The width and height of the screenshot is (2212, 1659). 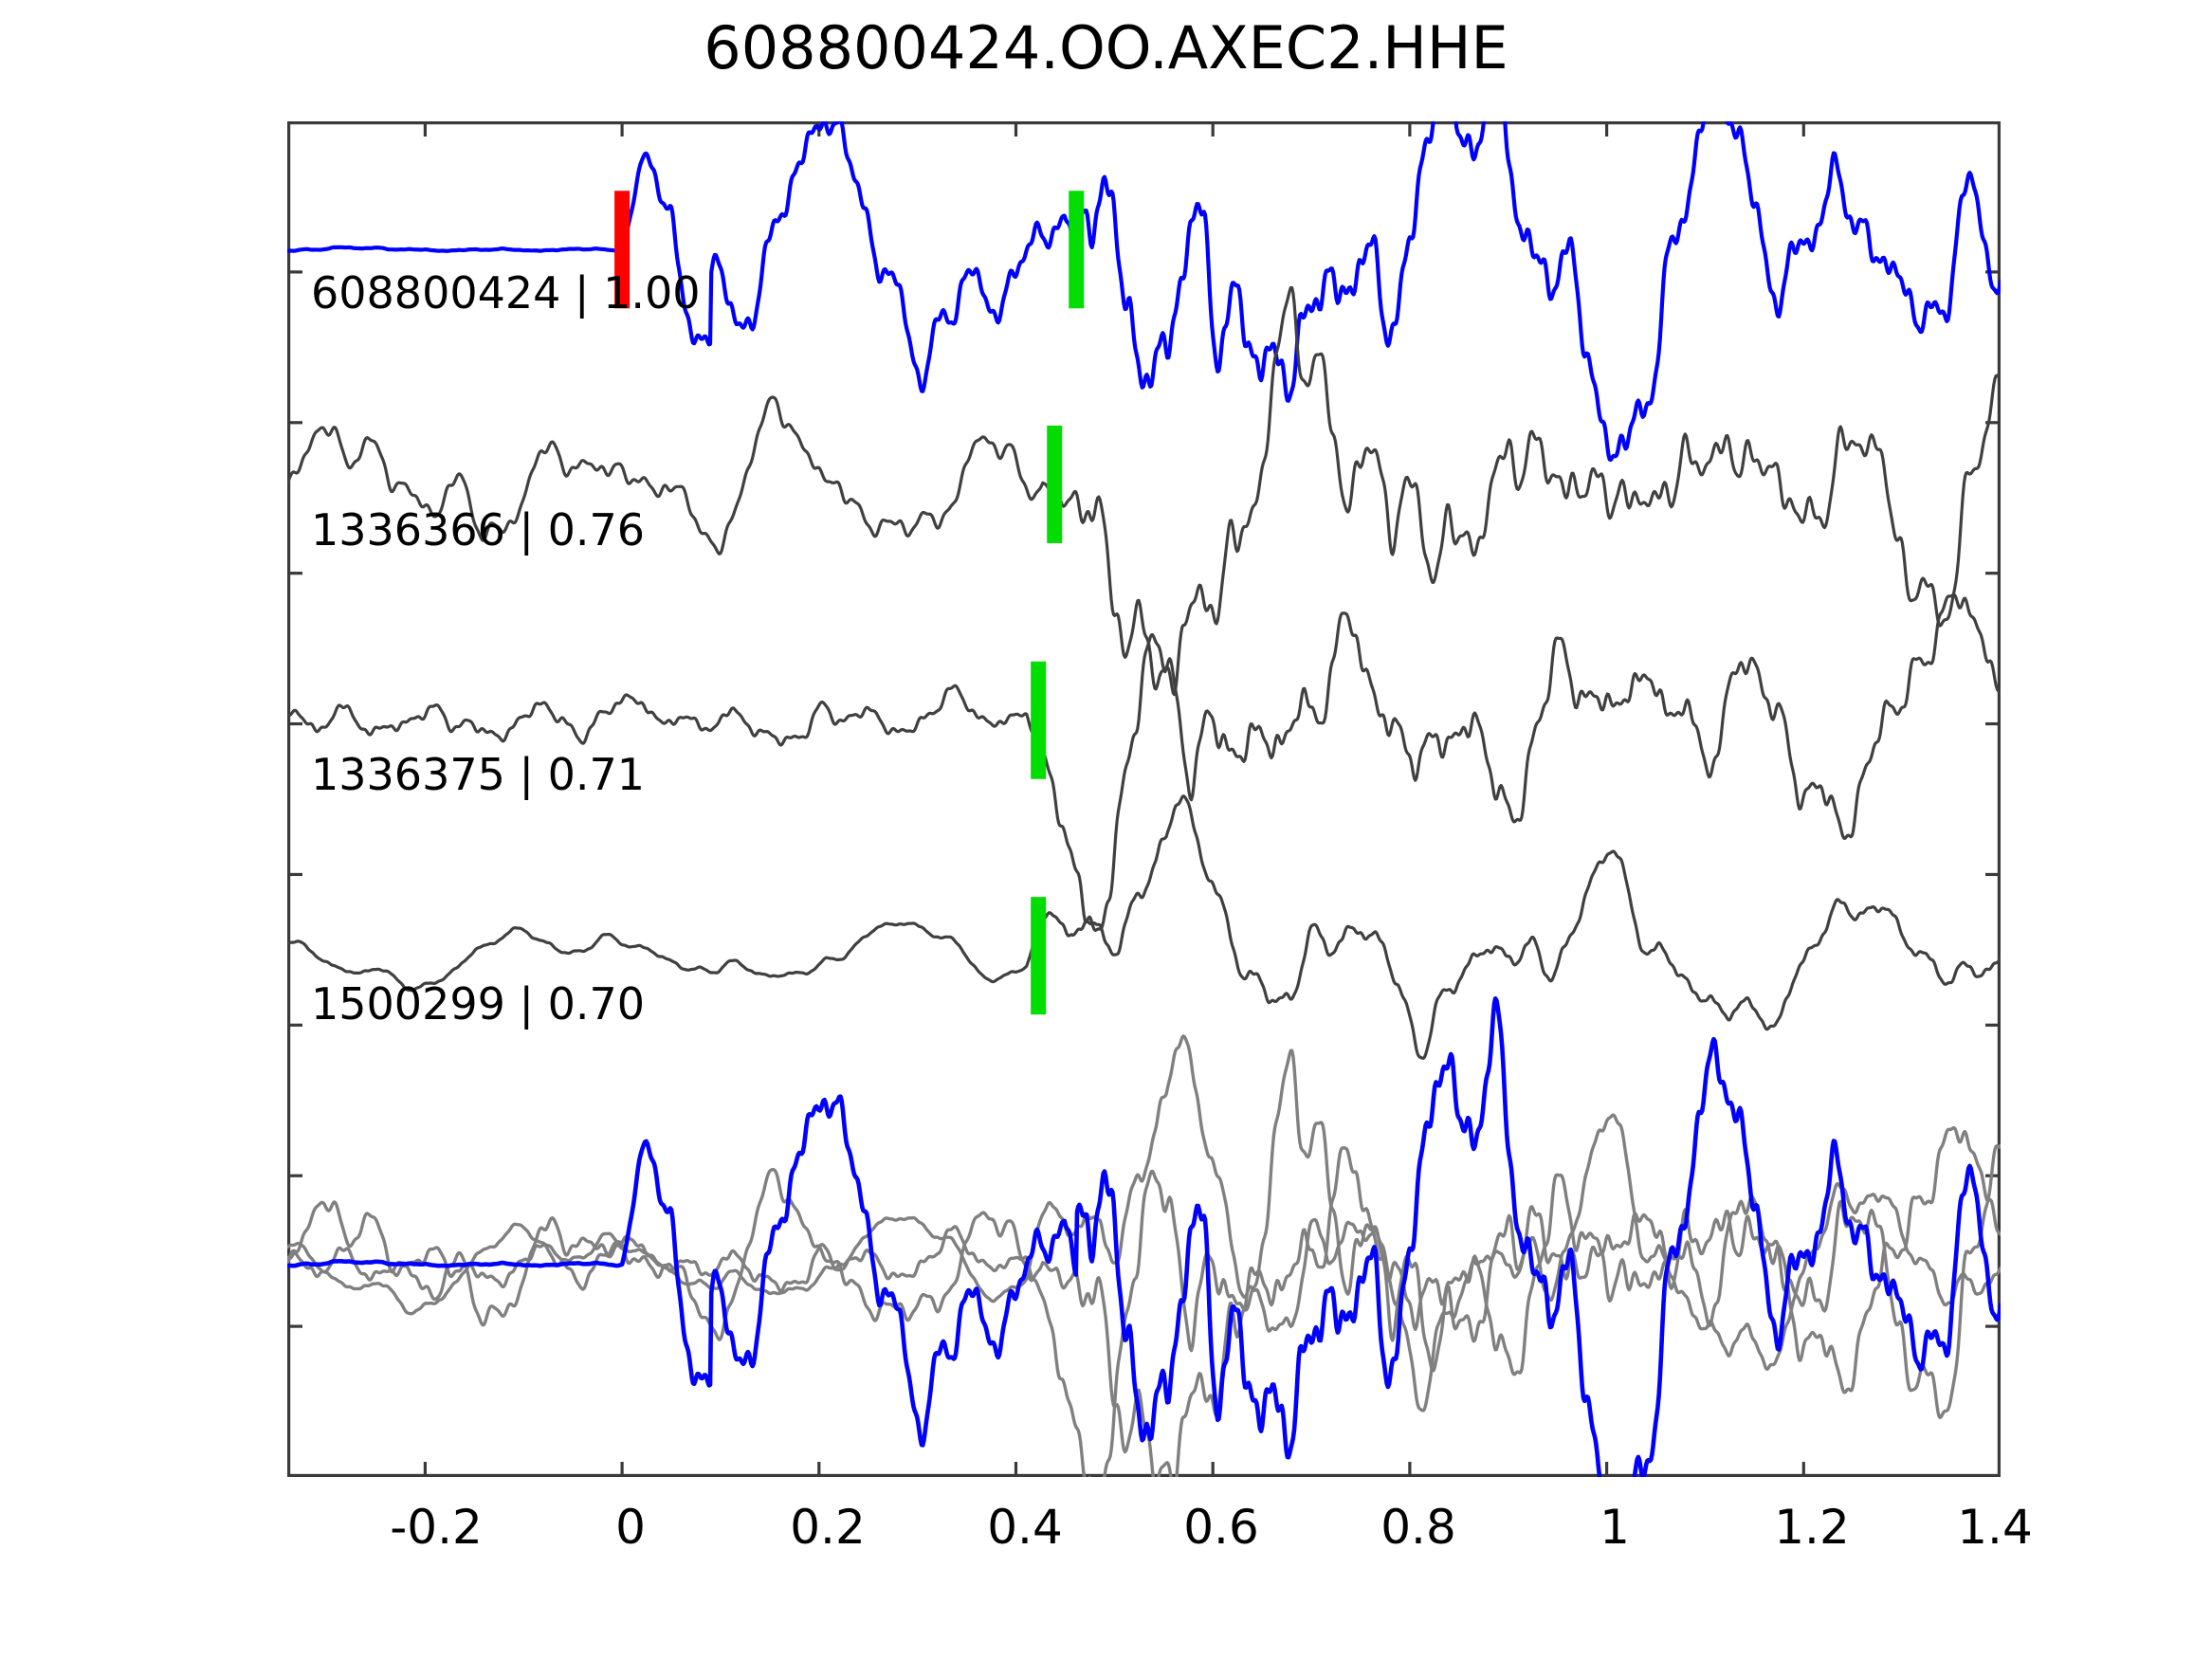 I want to click on trace-label-1: 1336366 | 0.76, so click(x=478, y=530).